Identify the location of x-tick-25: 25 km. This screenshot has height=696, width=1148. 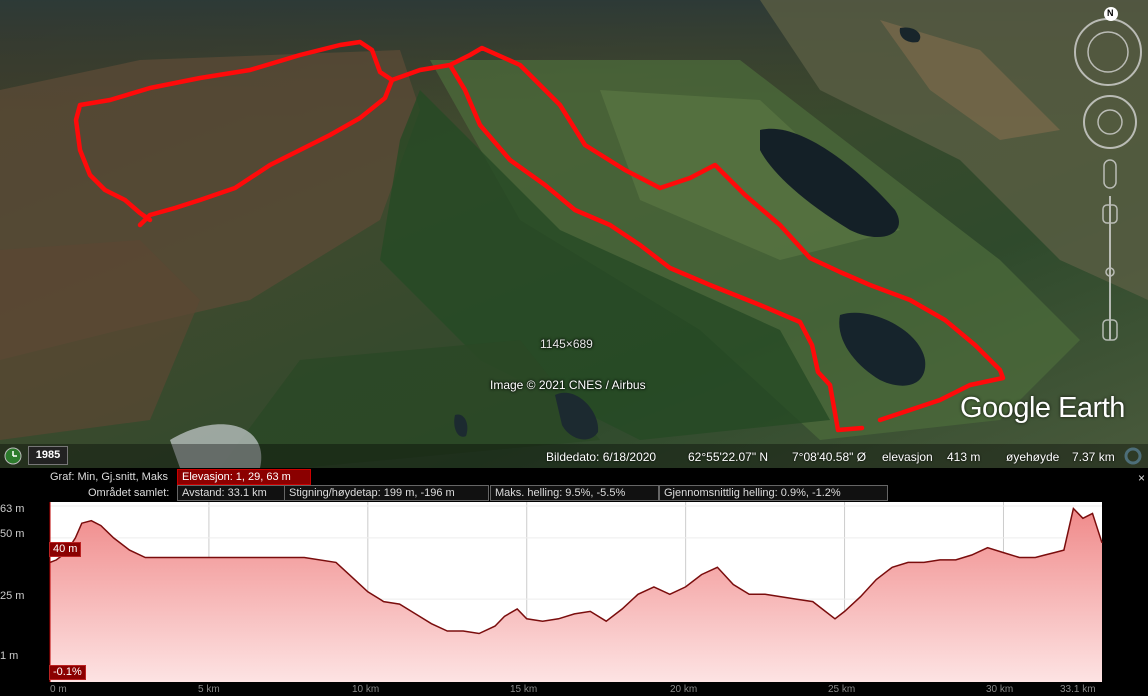
(842, 689).